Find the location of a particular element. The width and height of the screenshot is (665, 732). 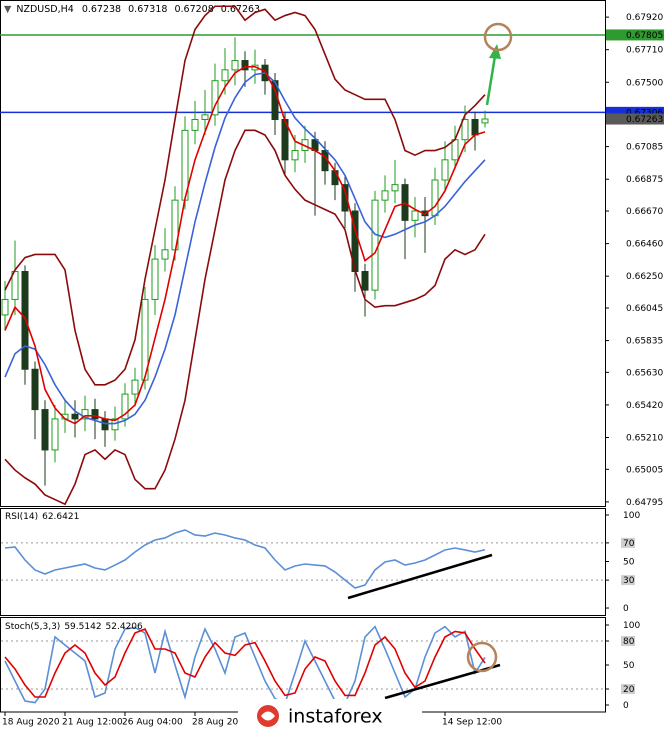

y-tick-label: 20 is located at coordinates (629, 690).